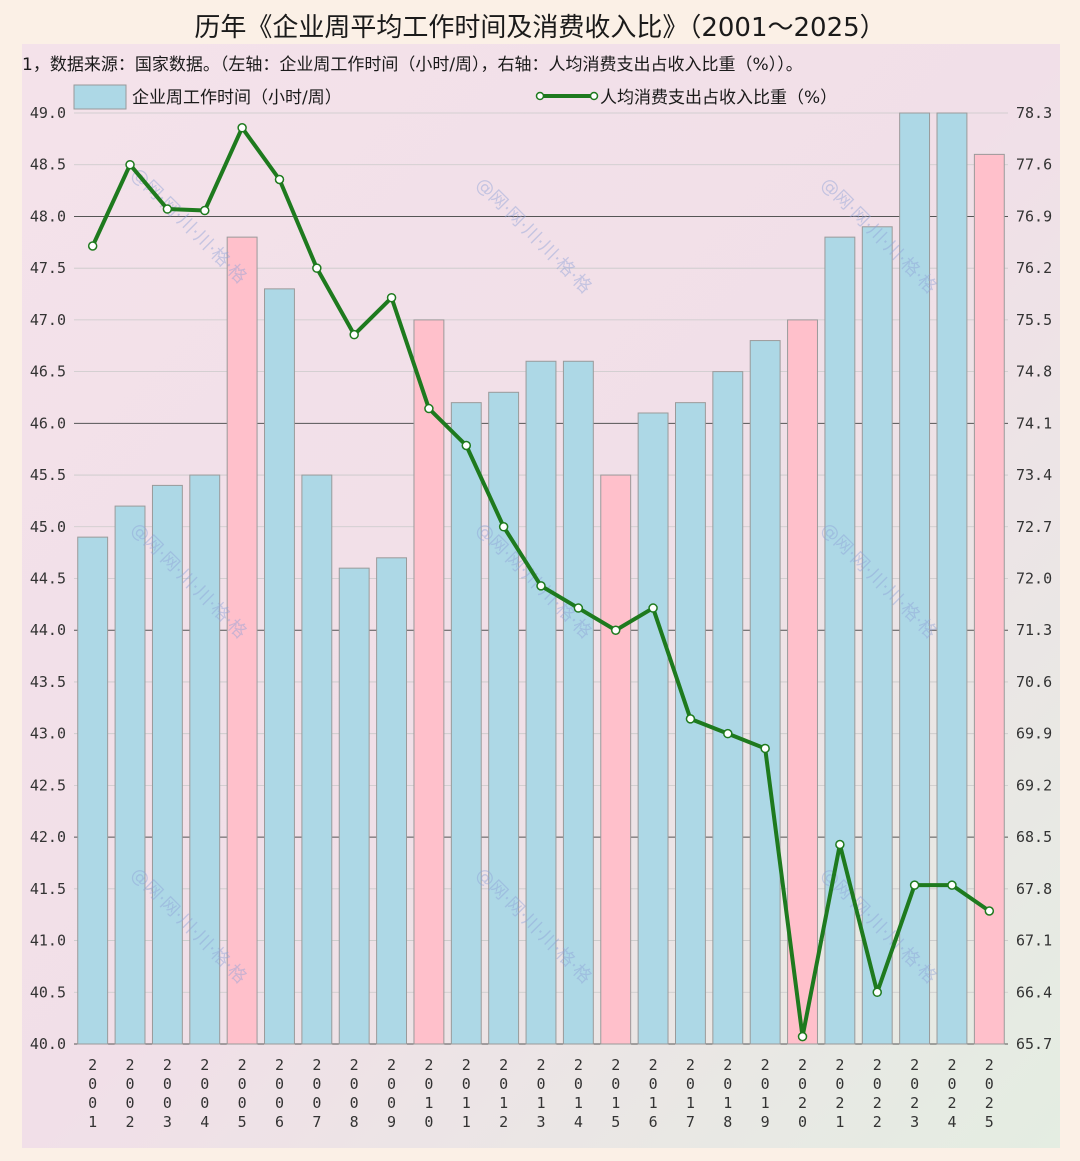  Describe the element at coordinates (914, 885) in the screenshot. I see `line-point-2023` at that location.